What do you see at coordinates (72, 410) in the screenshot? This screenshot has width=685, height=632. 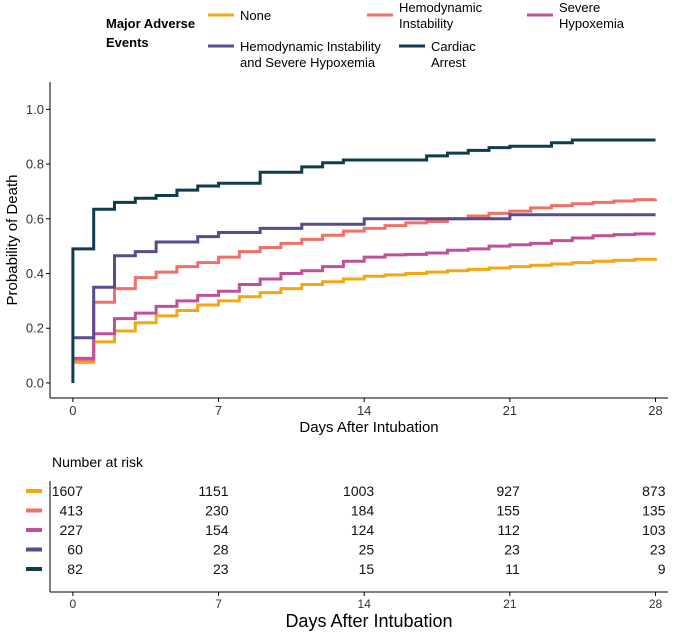 I see `x-tick-label: 0` at bounding box center [72, 410].